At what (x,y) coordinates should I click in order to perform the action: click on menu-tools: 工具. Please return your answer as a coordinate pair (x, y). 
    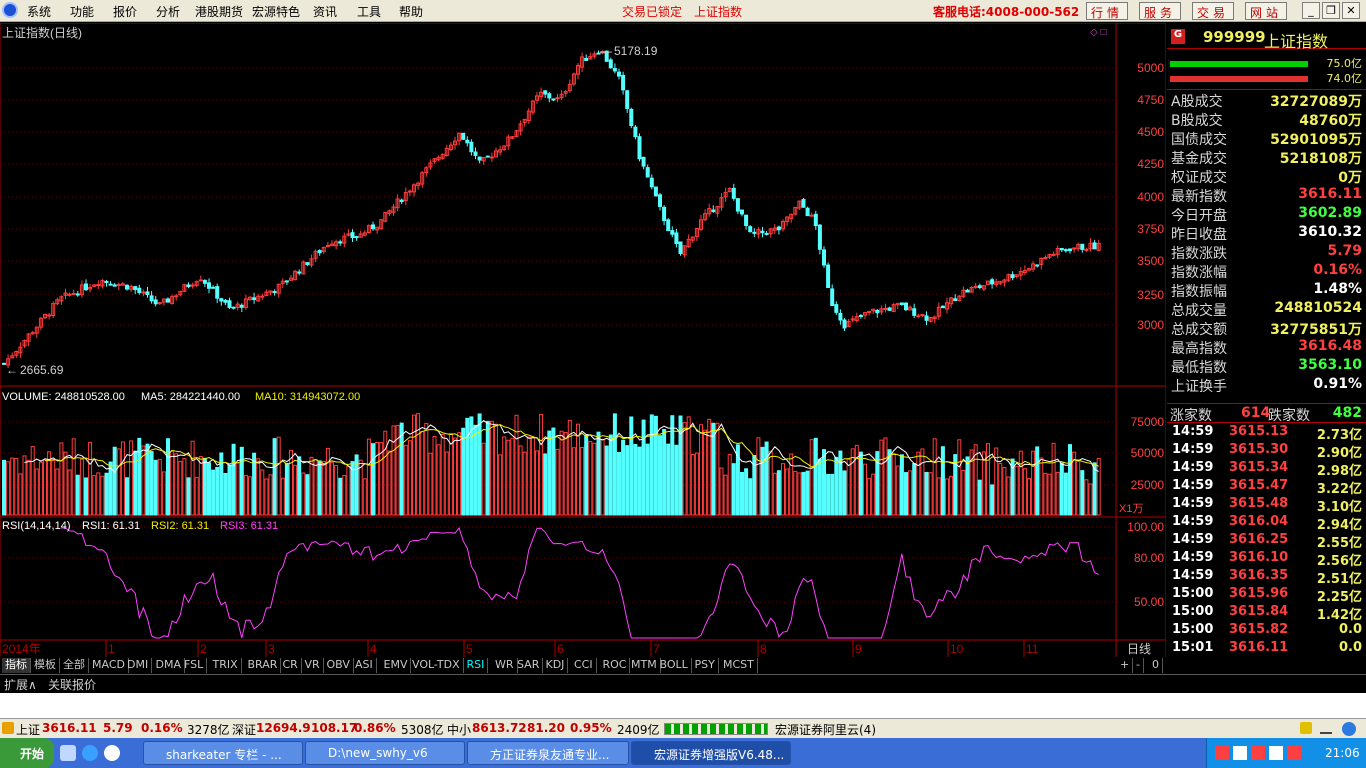
    Looking at the image, I should click on (369, 12).